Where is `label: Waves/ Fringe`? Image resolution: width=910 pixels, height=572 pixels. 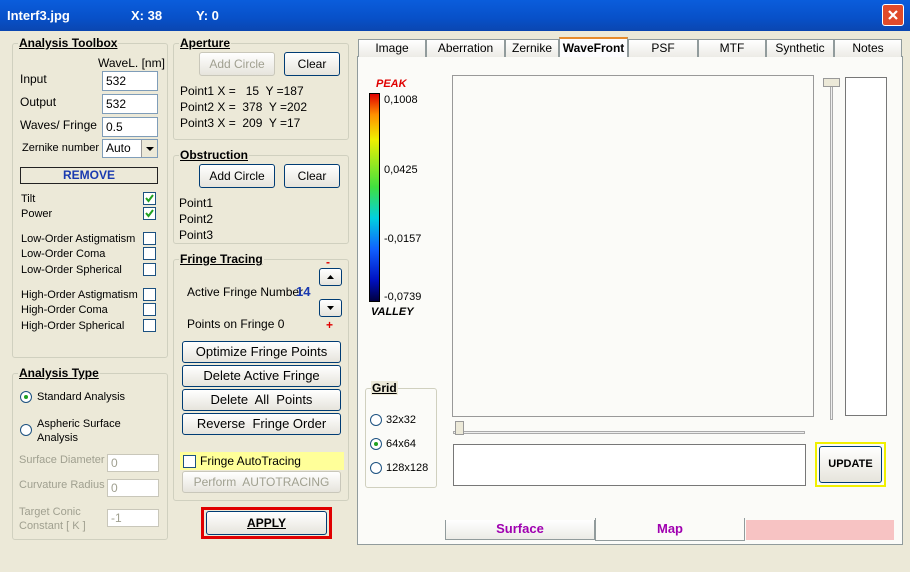
label: Waves/ Fringe is located at coordinates (58, 125).